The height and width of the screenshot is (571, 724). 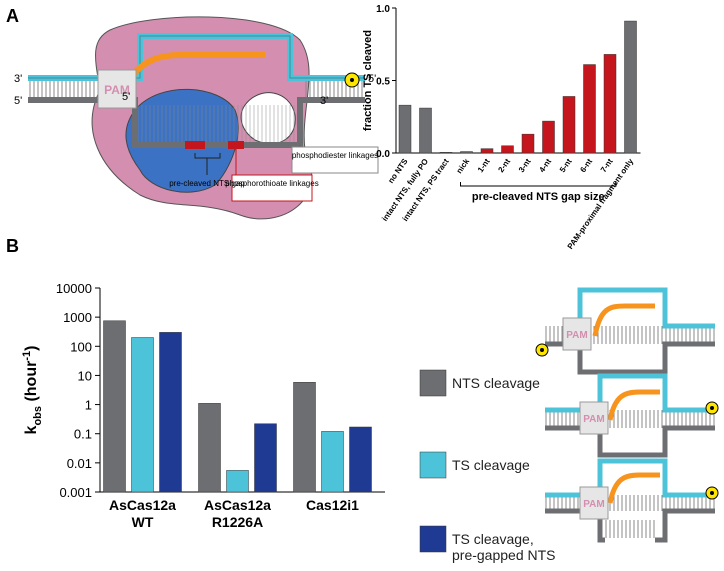 What do you see at coordinates (38, 416) in the screenshot?
I see `y-axis-label-part: obs` at bounding box center [38, 416].